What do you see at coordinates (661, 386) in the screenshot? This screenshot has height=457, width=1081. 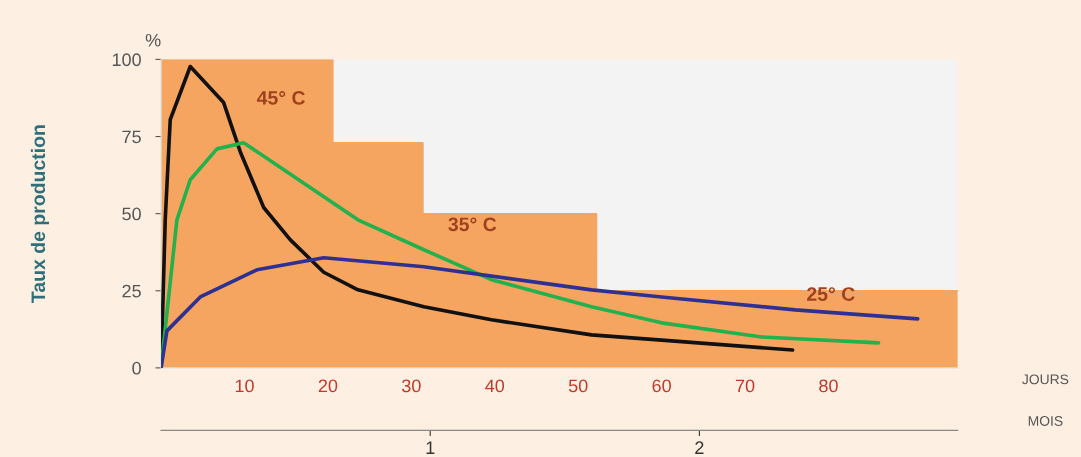 I see `x-tick-label: 60` at bounding box center [661, 386].